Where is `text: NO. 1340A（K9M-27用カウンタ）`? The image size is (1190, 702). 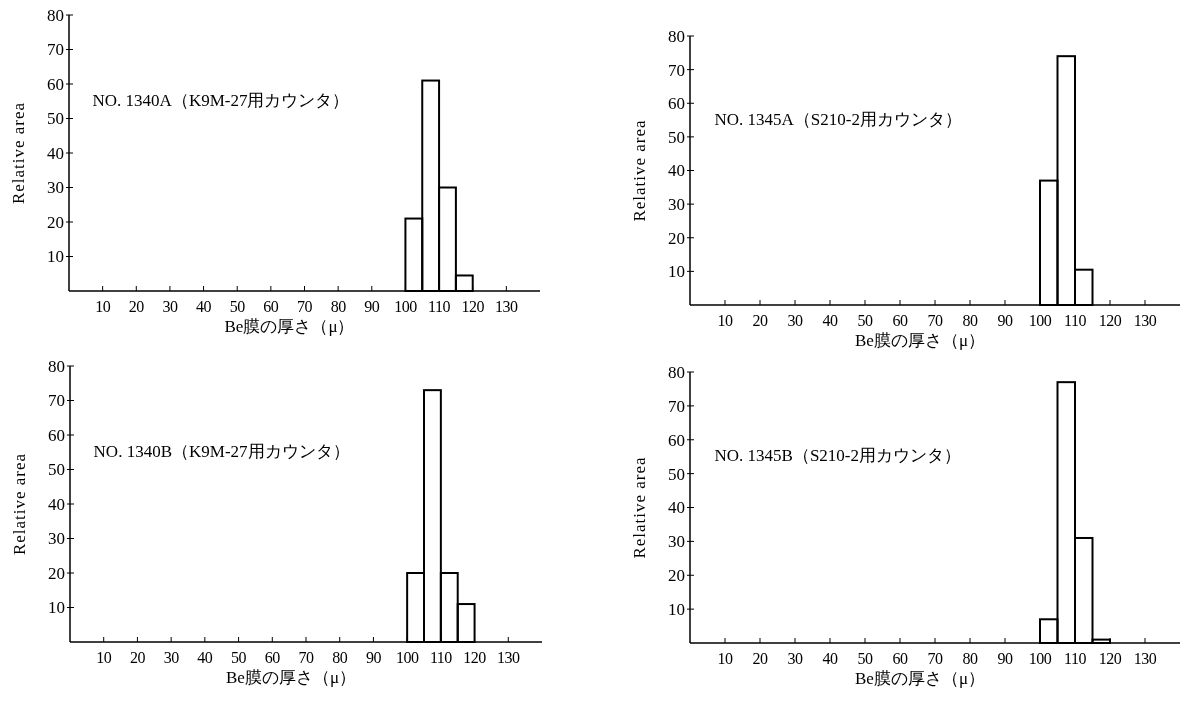
text: NO. 1340A（K9M-27用カウンタ） is located at coordinates (221, 101).